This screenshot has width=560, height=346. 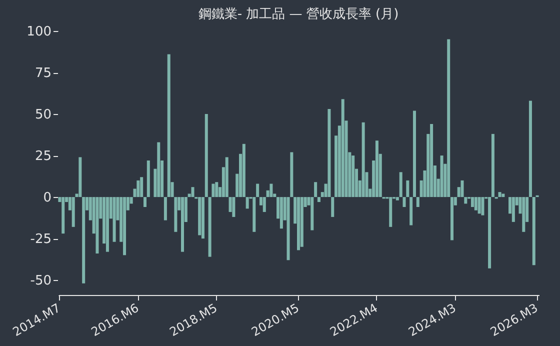 What do you see at coordinates (298, 14) in the screenshot?
I see `chart-title: 鋼鐵業- 加工品 — 營收成長率 (月)` at bounding box center [298, 14].